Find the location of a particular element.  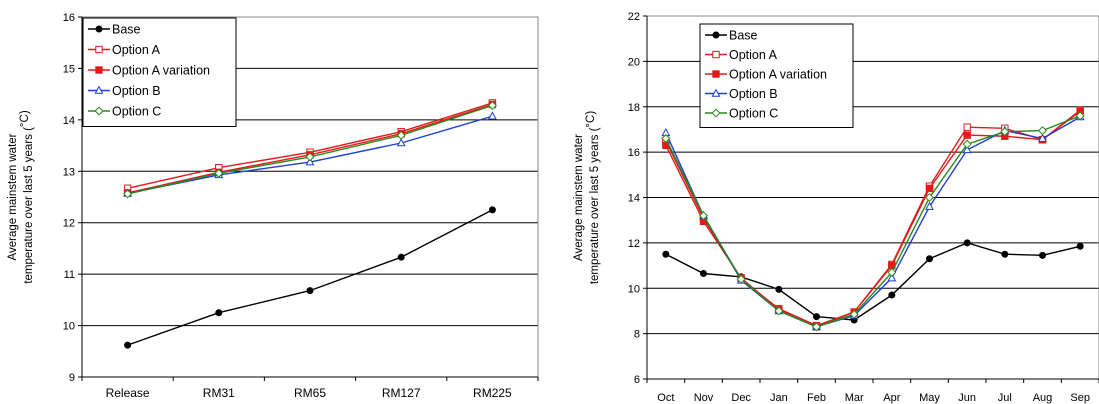

y-tick-label: 6 is located at coordinates (637, 380).